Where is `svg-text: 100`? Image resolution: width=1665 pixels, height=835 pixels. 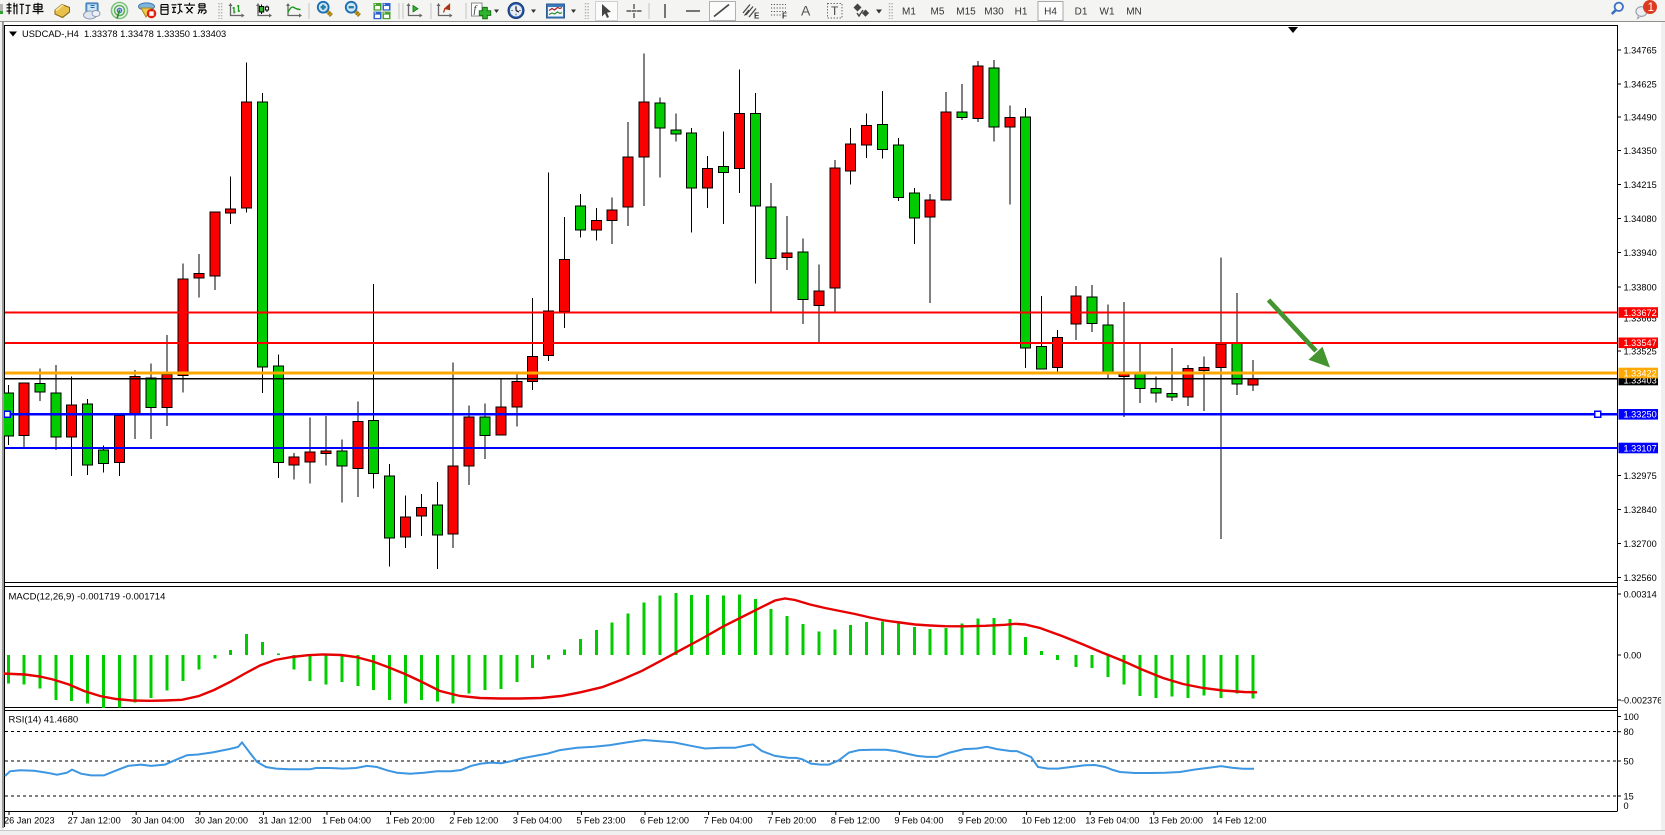 svg-text: 100 is located at coordinates (1631, 717).